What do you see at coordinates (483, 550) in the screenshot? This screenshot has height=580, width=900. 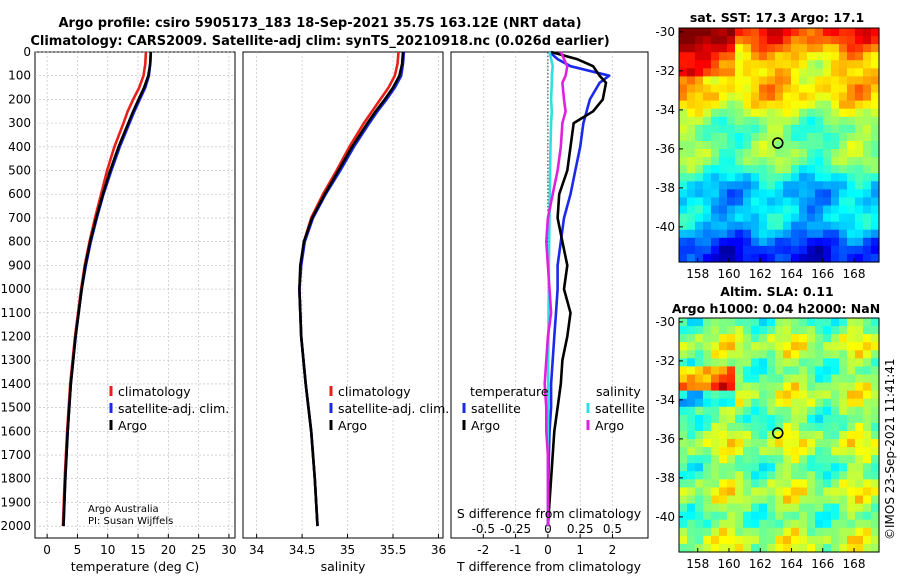 I see `x-tick-label: -2` at bounding box center [483, 550].